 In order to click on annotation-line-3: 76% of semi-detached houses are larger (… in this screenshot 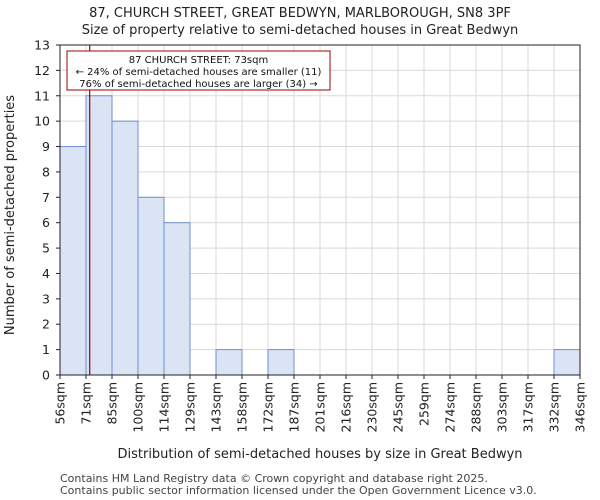, I will do `click(198, 84)`.